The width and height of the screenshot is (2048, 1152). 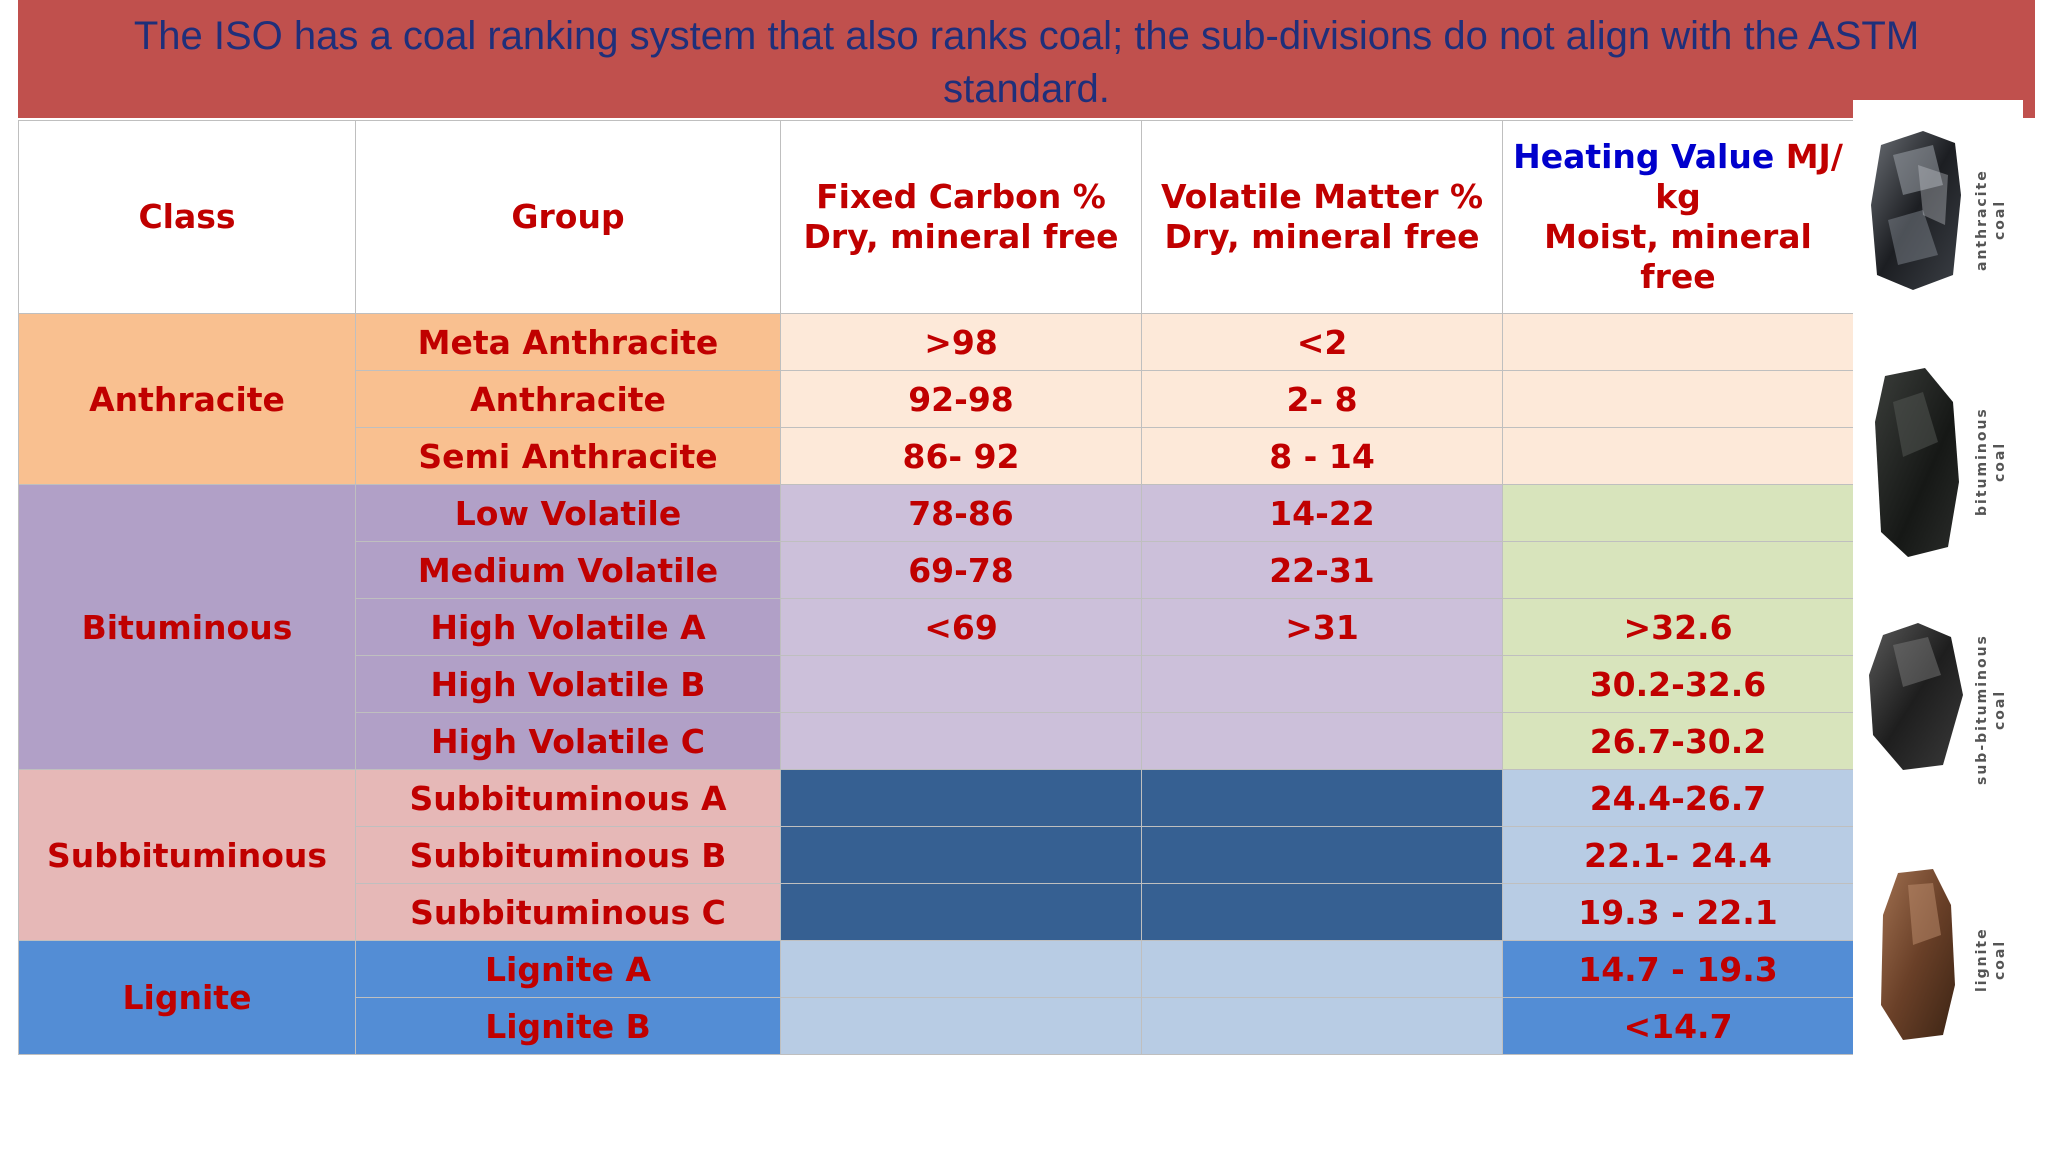 I want to click on table-row: Subbituminous Subbituminous A 24.4-26.7, so click(x=936, y=855).